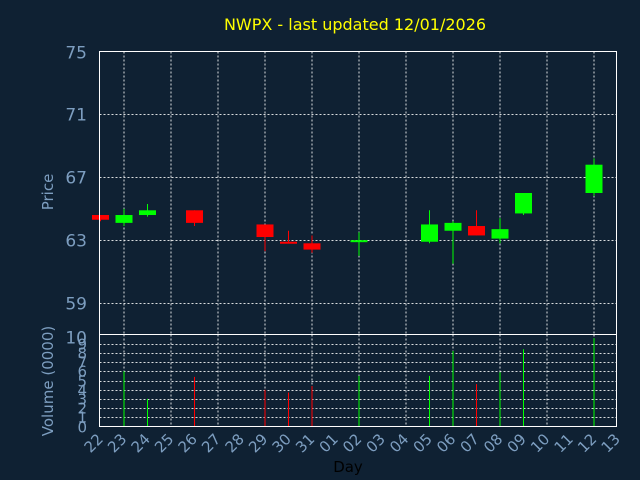 This screenshot has height=480, width=640. What do you see at coordinates (48, 192) in the screenshot?
I see `price-axis-title: Price` at bounding box center [48, 192].